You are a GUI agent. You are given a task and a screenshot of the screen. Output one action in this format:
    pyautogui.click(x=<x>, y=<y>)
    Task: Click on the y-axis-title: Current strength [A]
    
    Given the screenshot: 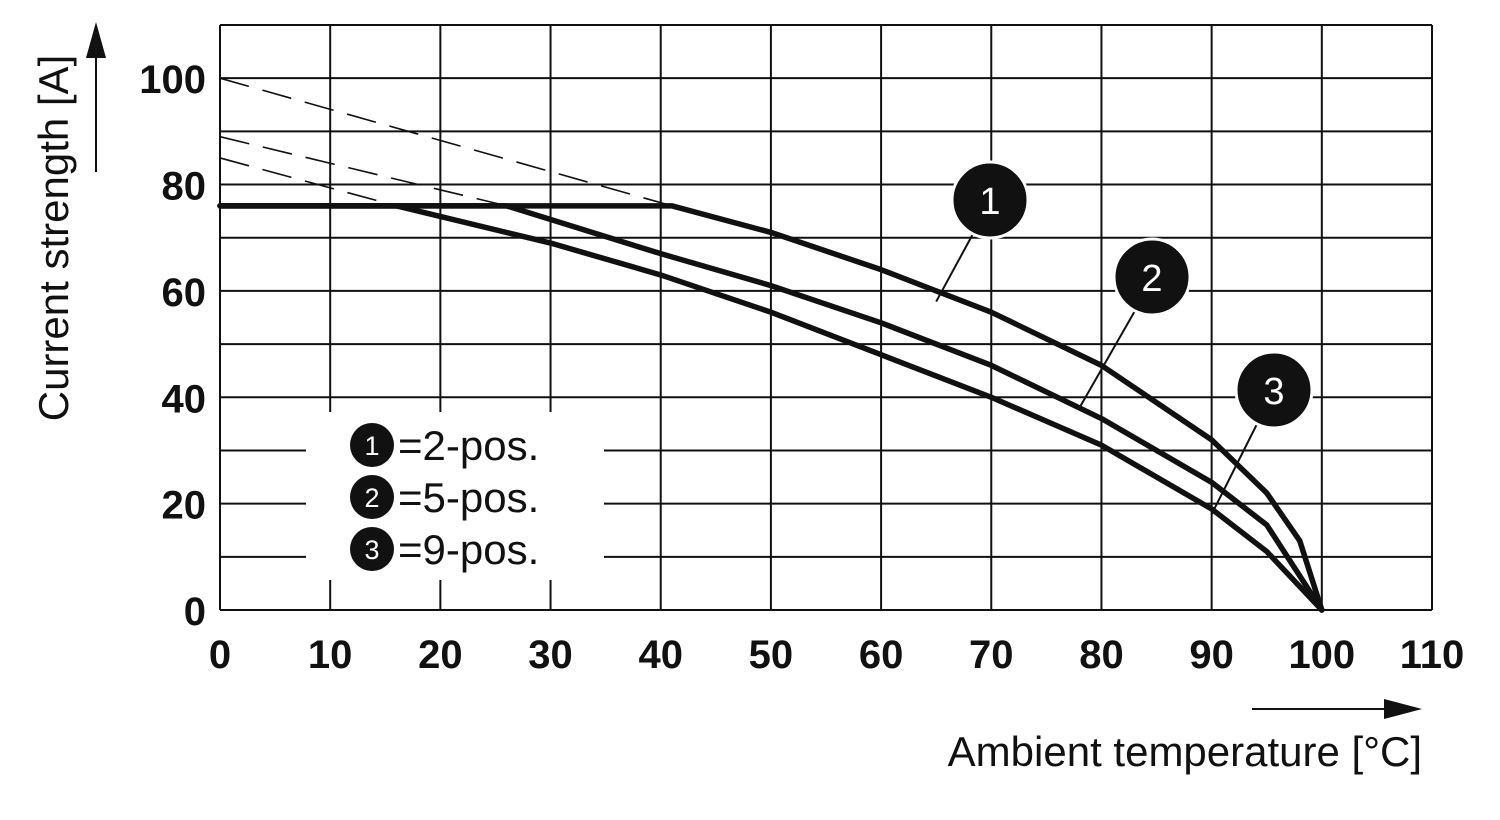 What is the action you would take?
    pyautogui.click(x=53, y=238)
    